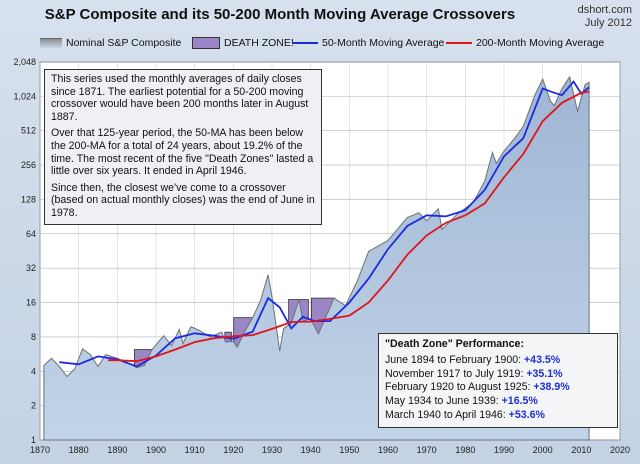 Image resolution: width=640 pixels, height=464 pixels. I want to click on performance-pct: +43.5%, so click(542, 359).